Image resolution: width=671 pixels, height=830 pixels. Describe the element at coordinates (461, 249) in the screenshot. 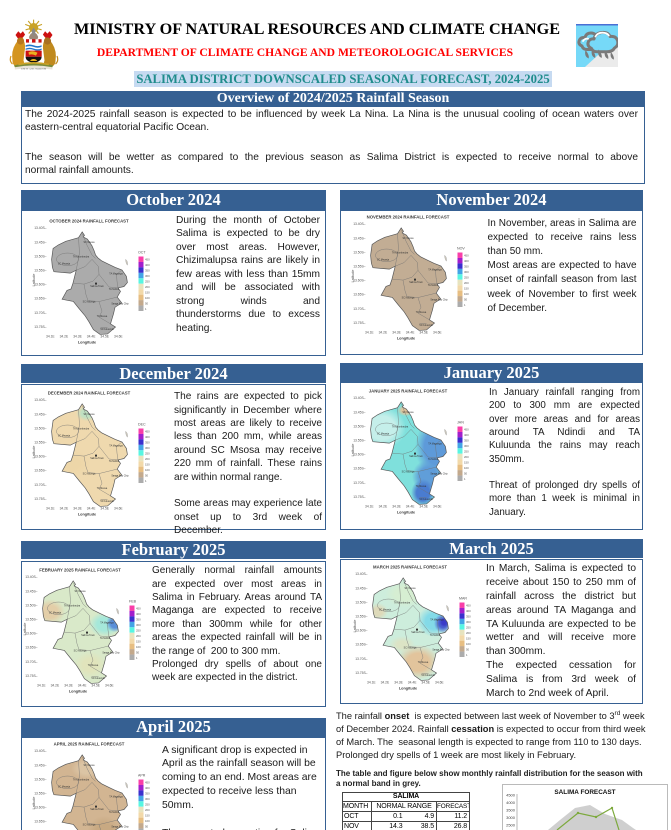

I see `svg-text: NOV` at that location.